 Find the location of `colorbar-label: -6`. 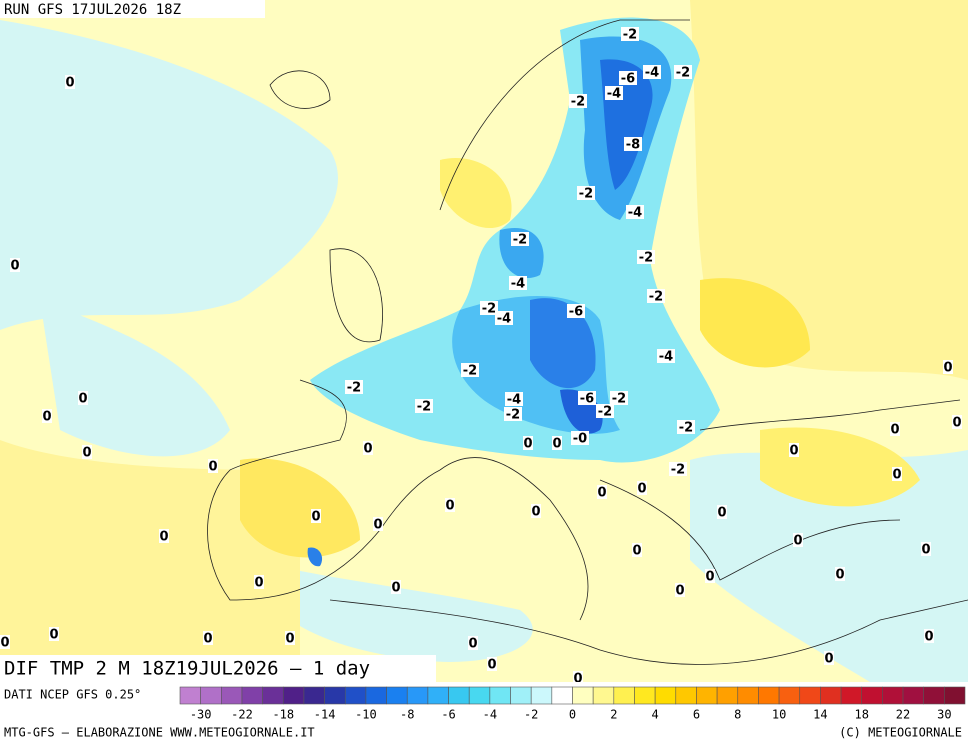

colorbar-label: -6 is located at coordinates (448, 715).